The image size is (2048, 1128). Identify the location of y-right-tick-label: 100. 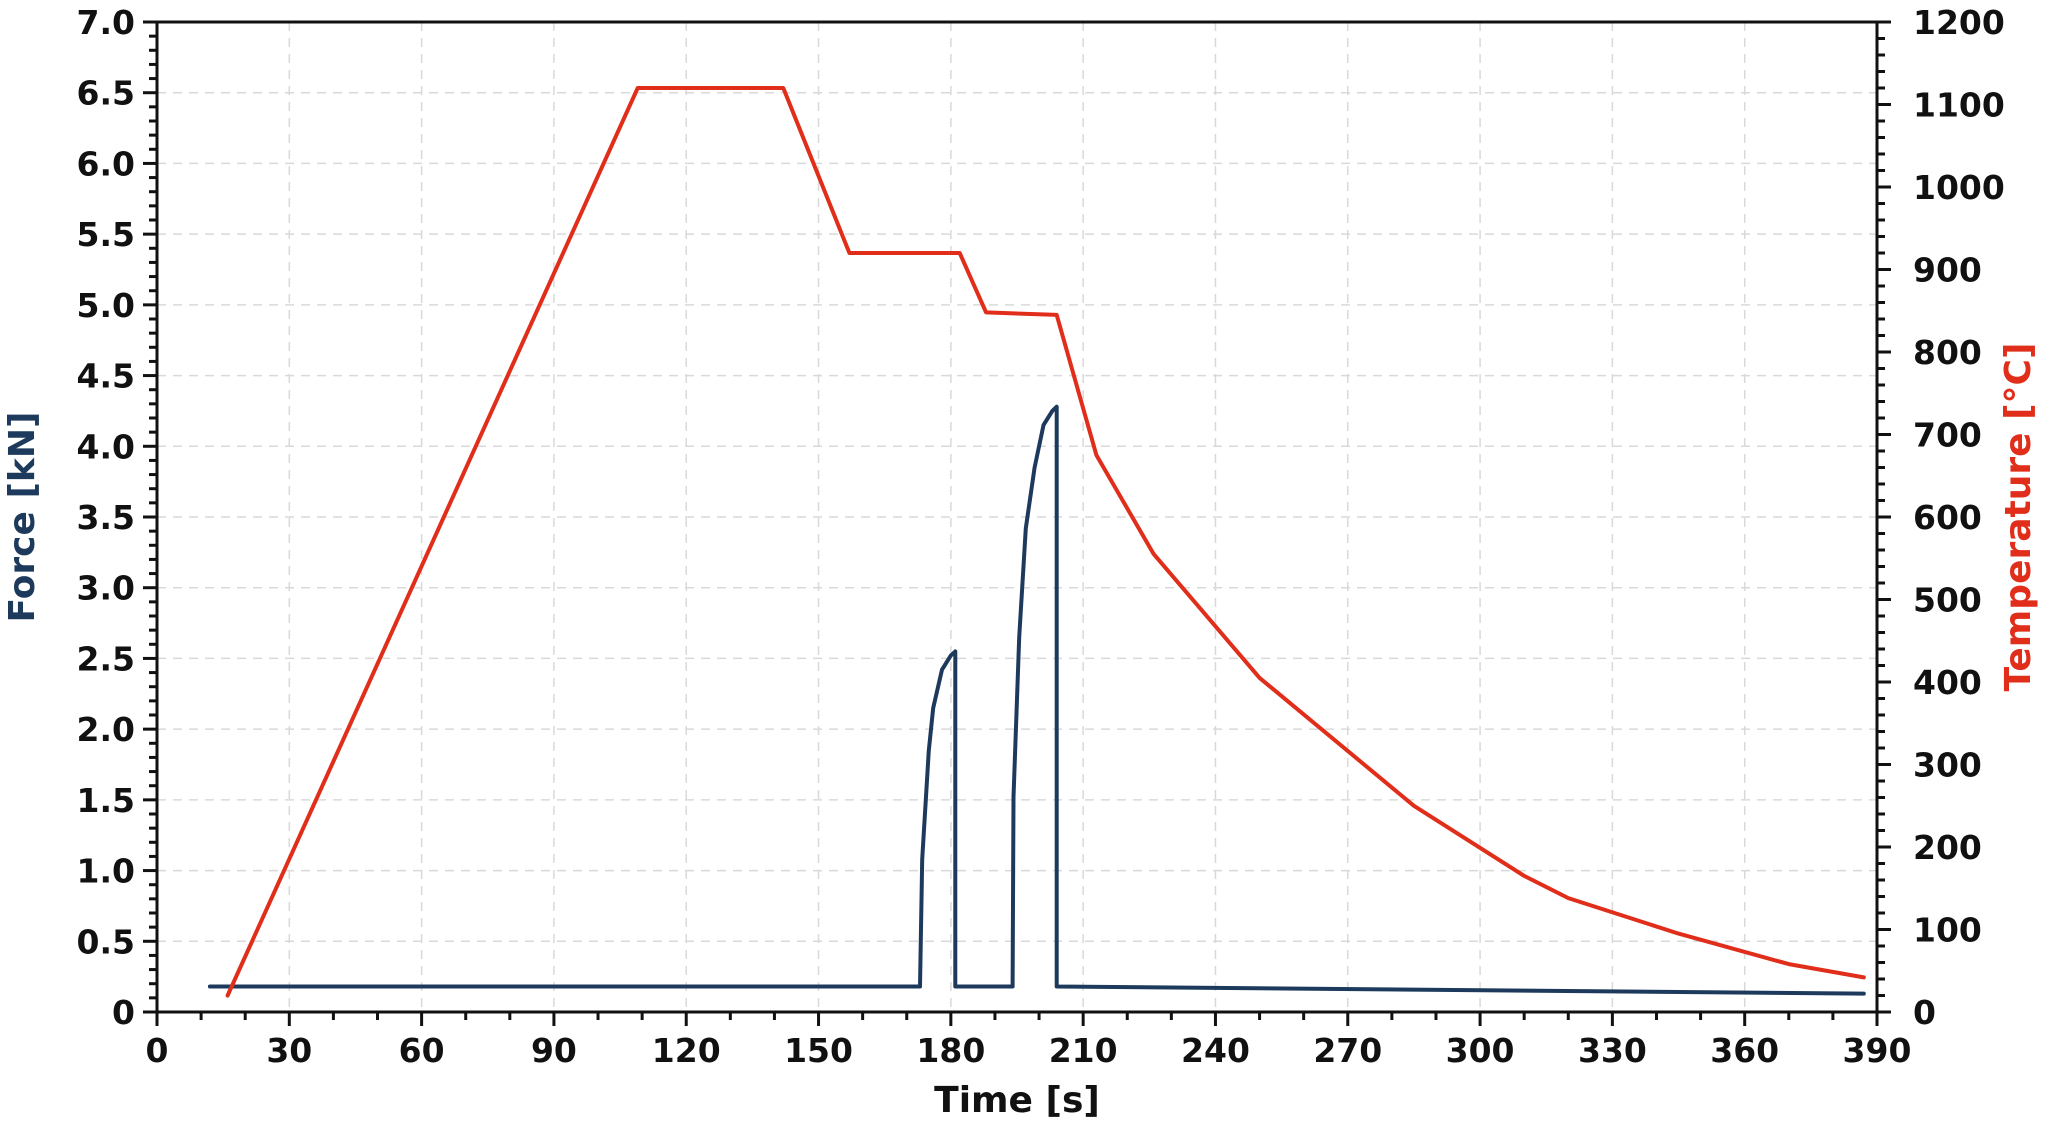
(1947, 930).